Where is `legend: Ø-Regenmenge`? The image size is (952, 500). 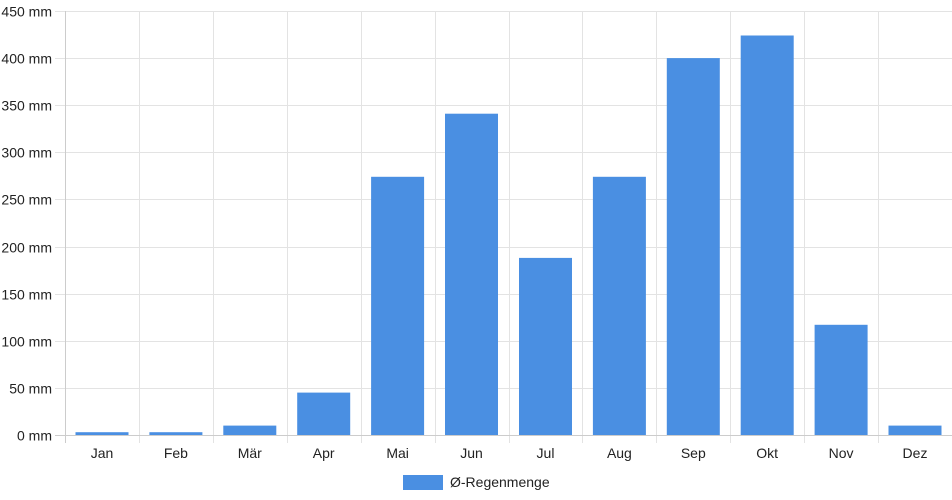 legend: Ø-Regenmenge is located at coordinates (476, 482).